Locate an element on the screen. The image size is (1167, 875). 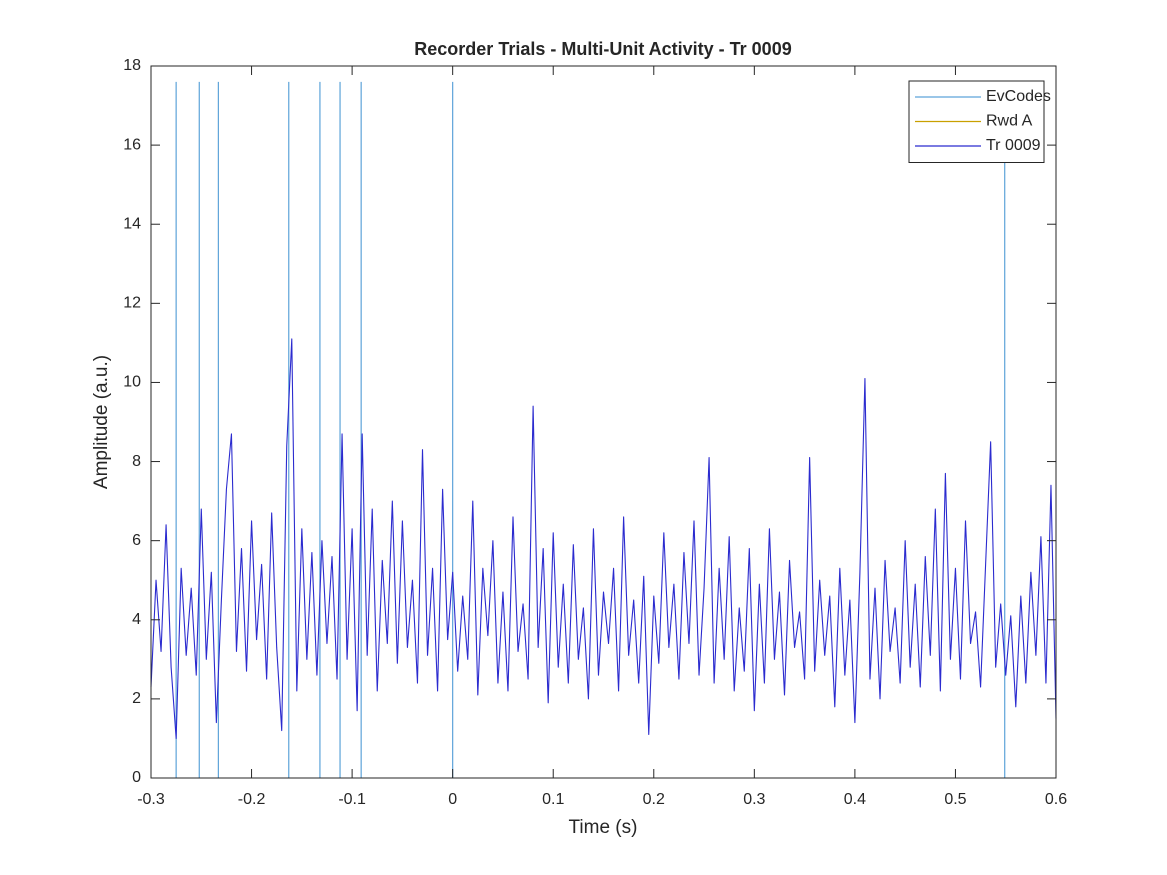
x-tick-label: 0.2 is located at coordinates (654, 799).